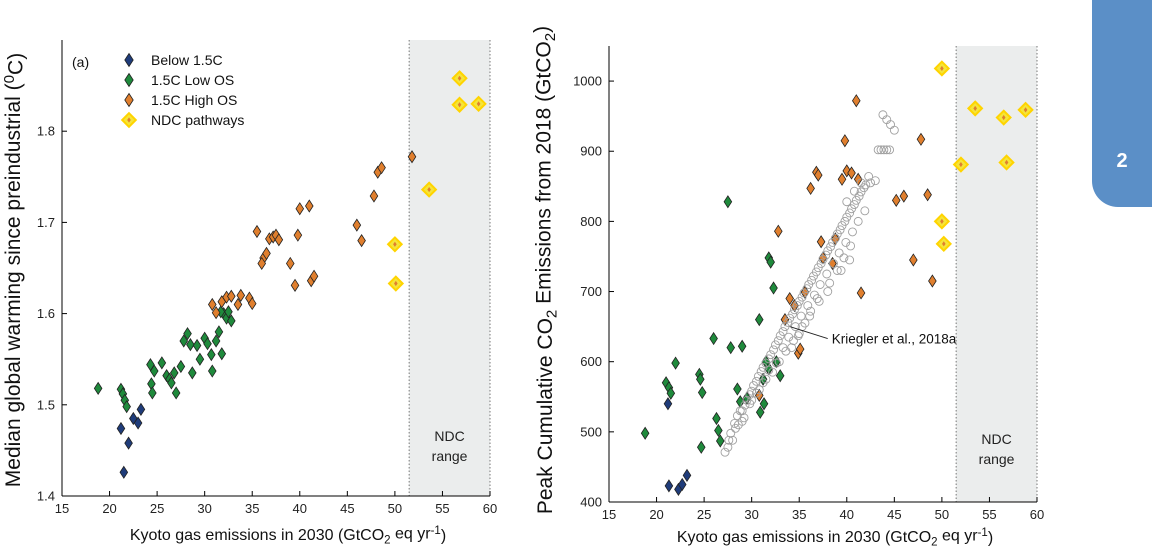 This screenshot has height=550, width=1152. Describe the element at coordinates (187, 60) in the screenshot. I see `legend-label-below-1-5c: Below 1.5C` at that location.